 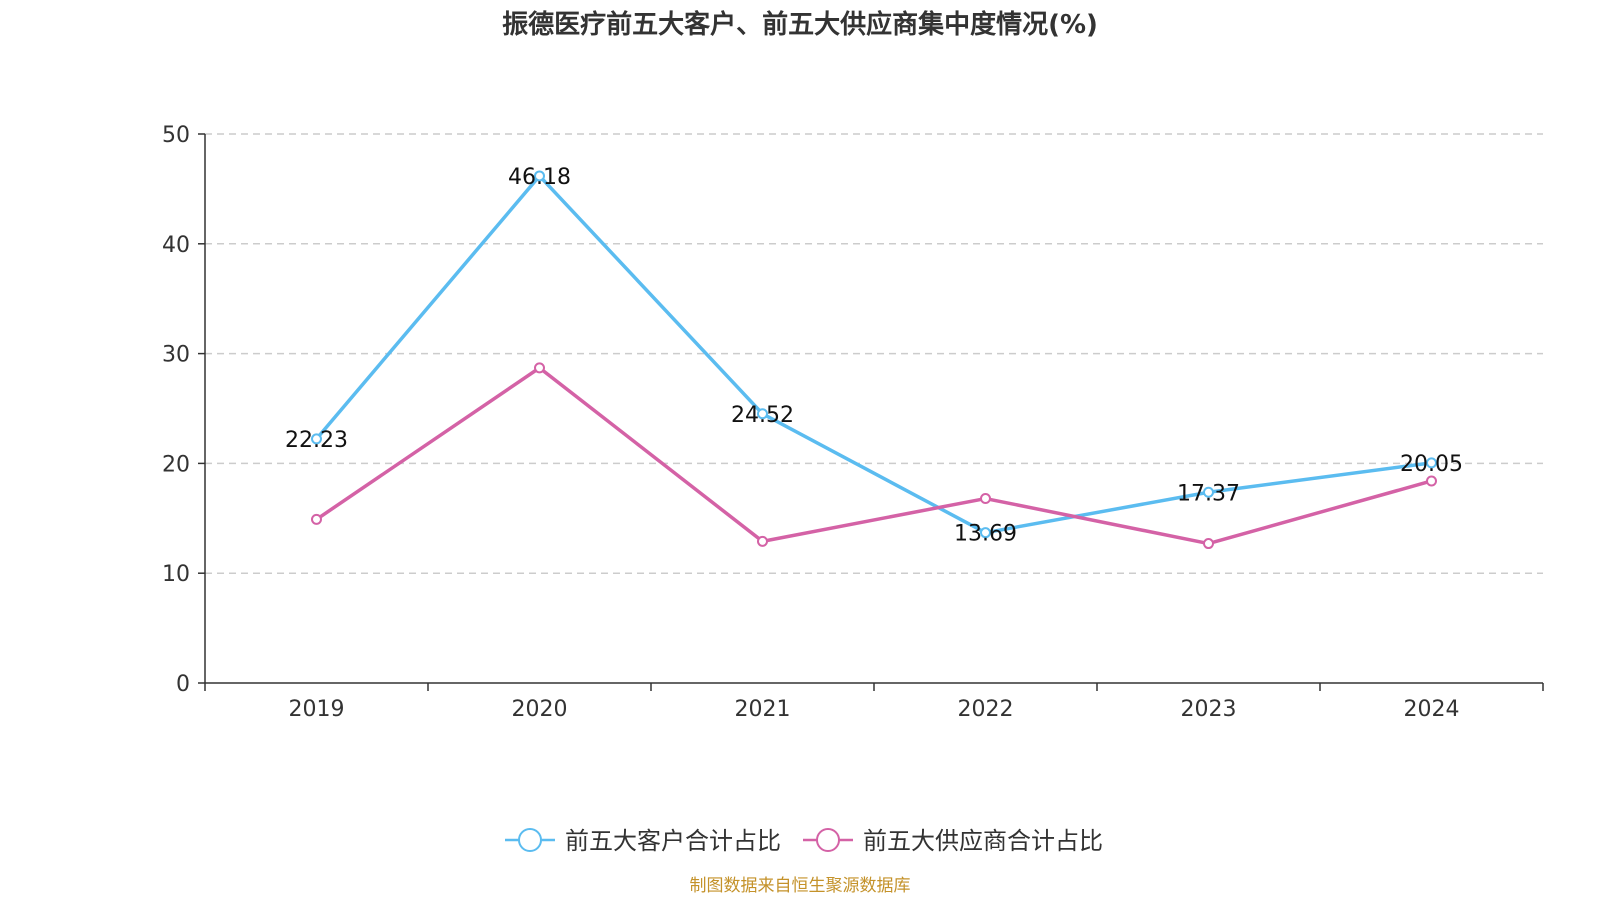 I want to click on source-note: 制图数据来自恒生聚源数据库, so click(x=800, y=886).